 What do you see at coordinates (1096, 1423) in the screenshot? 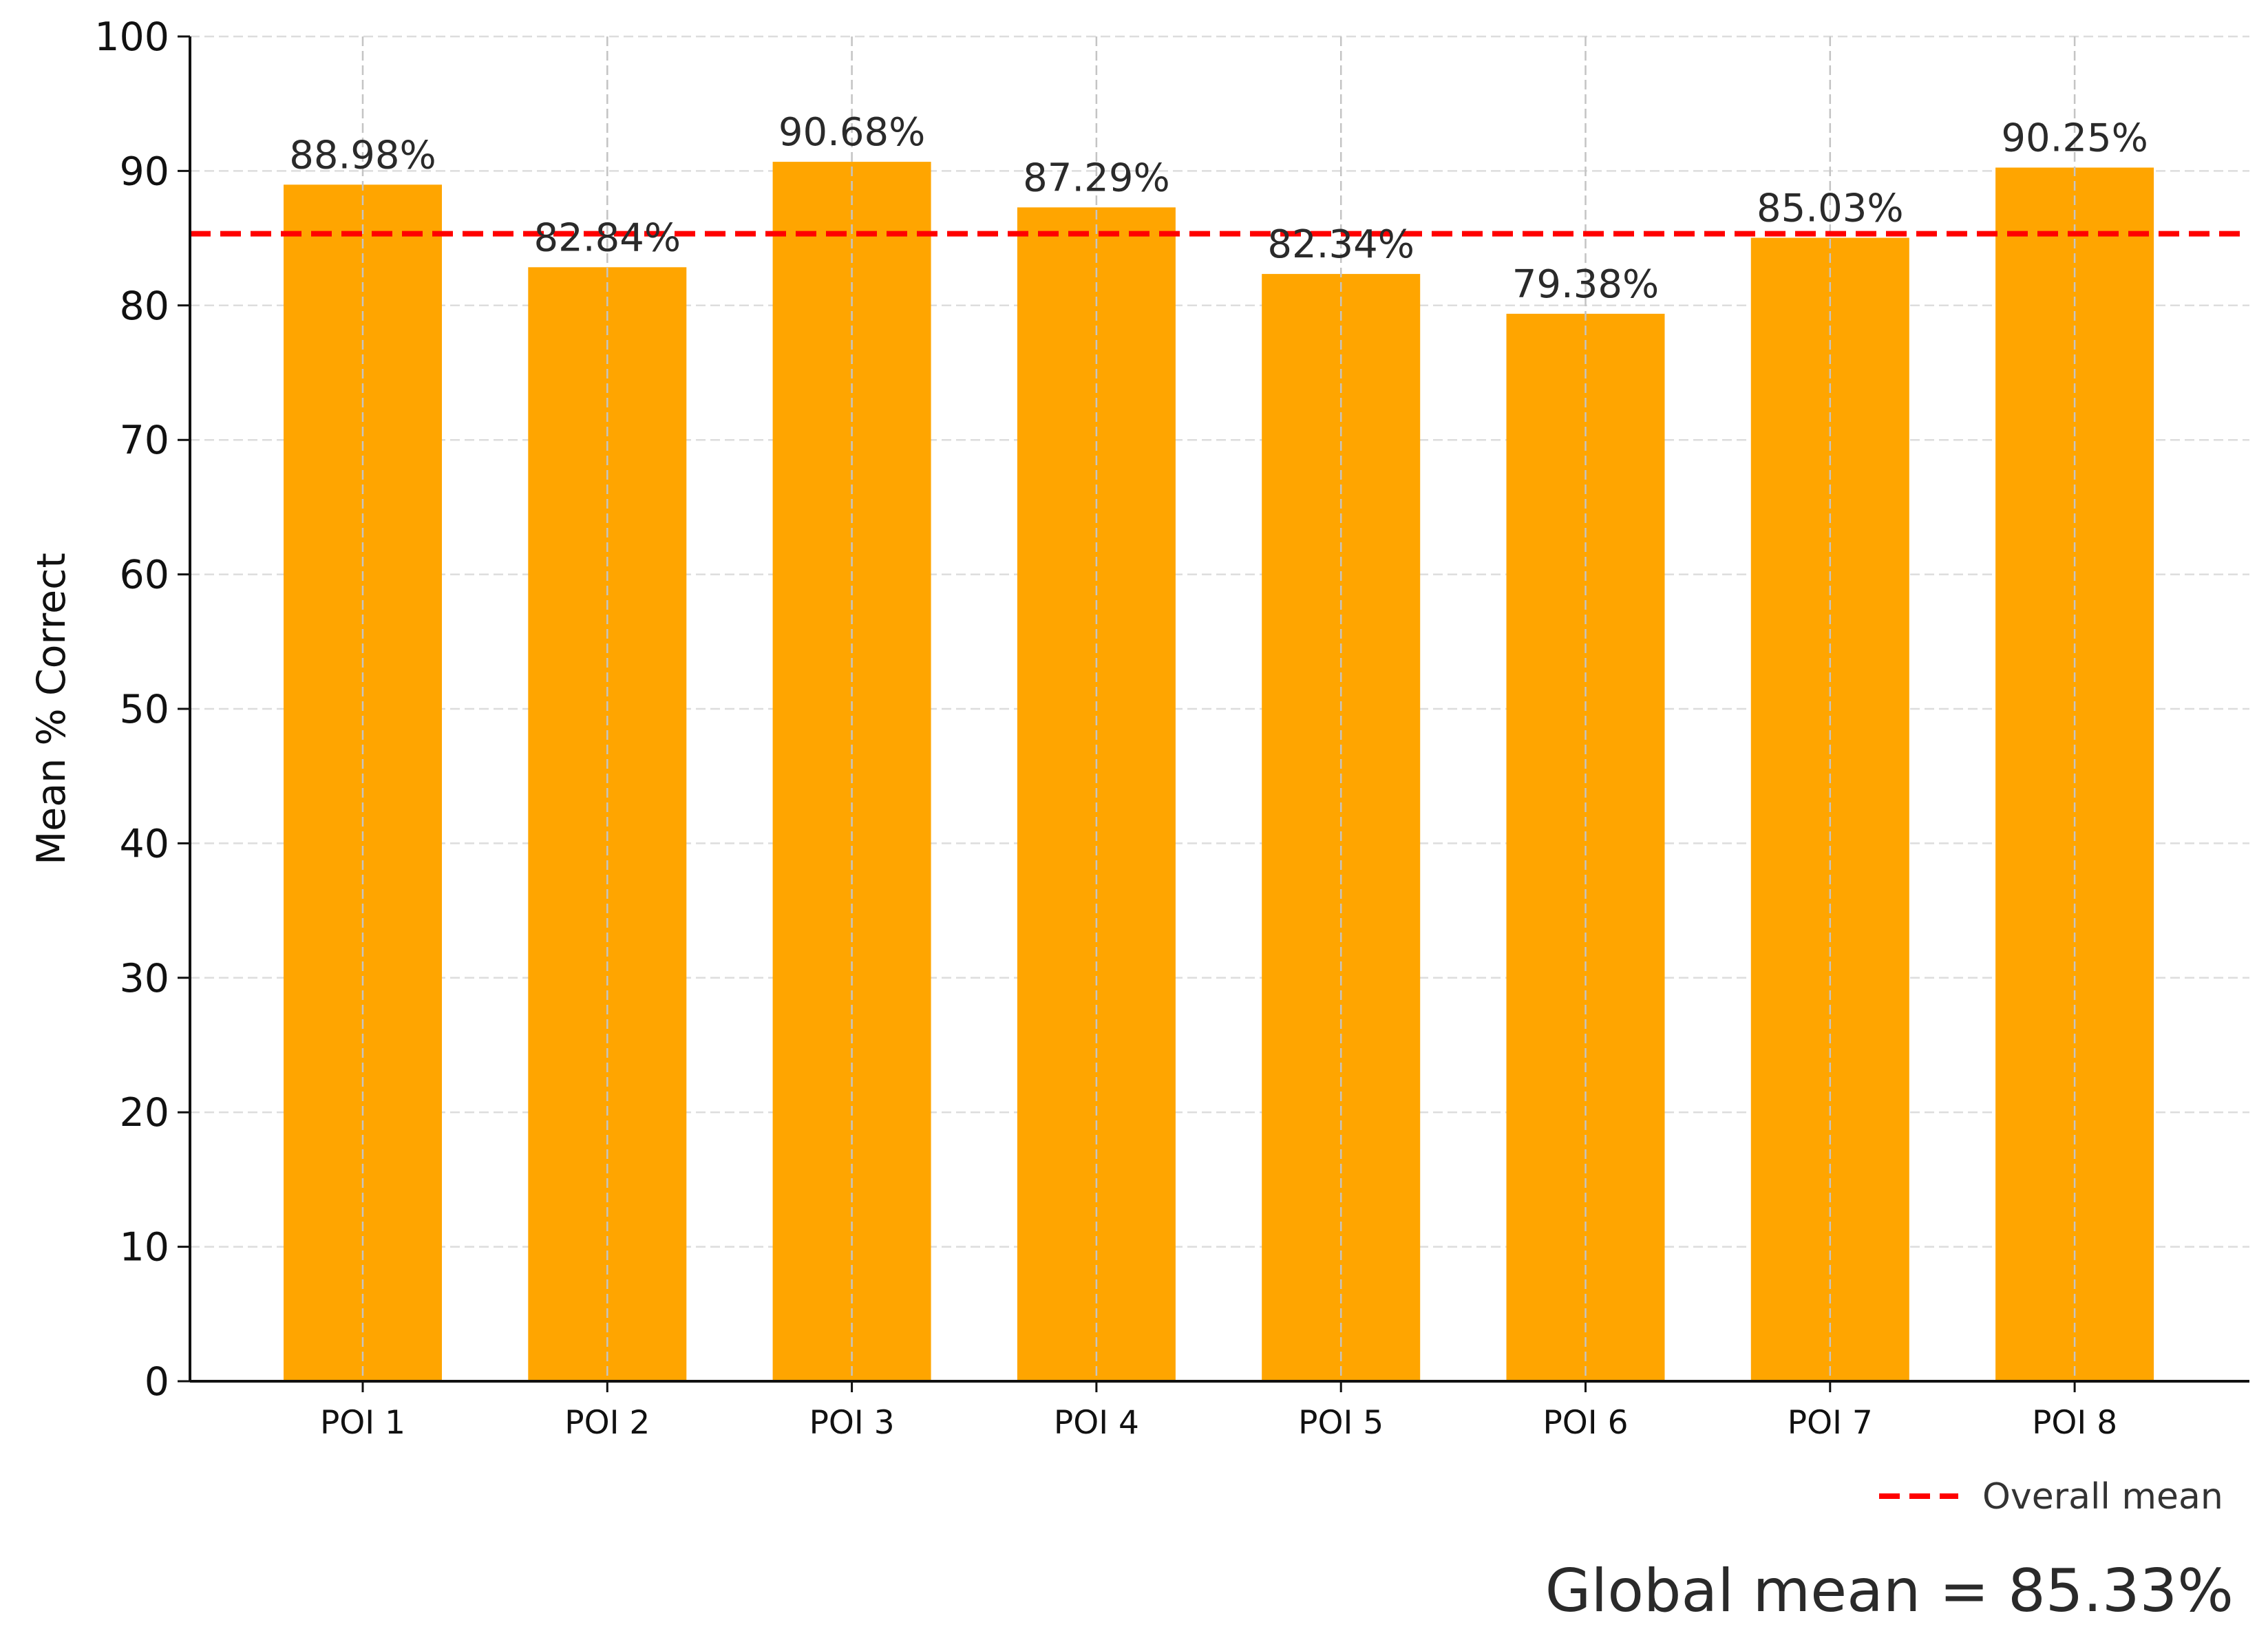
I see `x-tick-label: POI 4` at bounding box center [1096, 1423].